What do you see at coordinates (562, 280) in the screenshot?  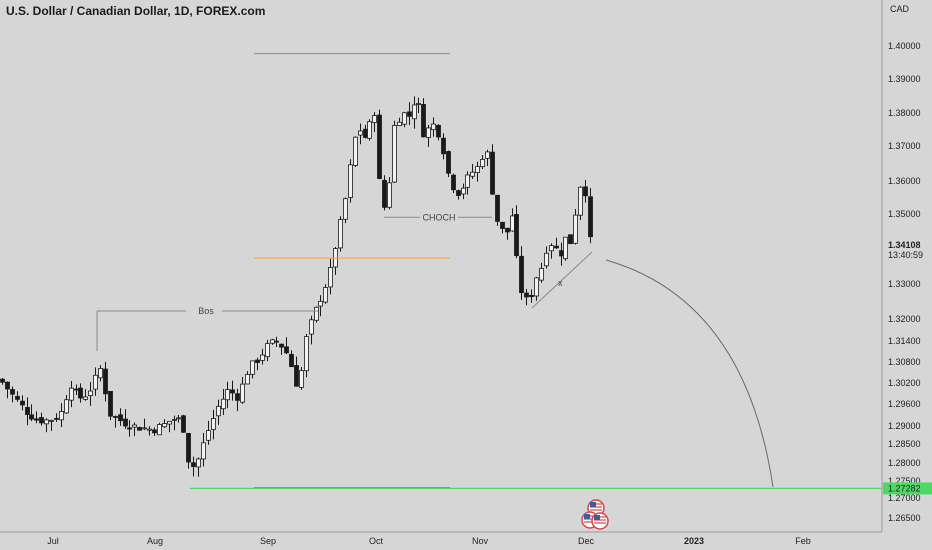 I see `trendline` at bounding box center [562, 280].